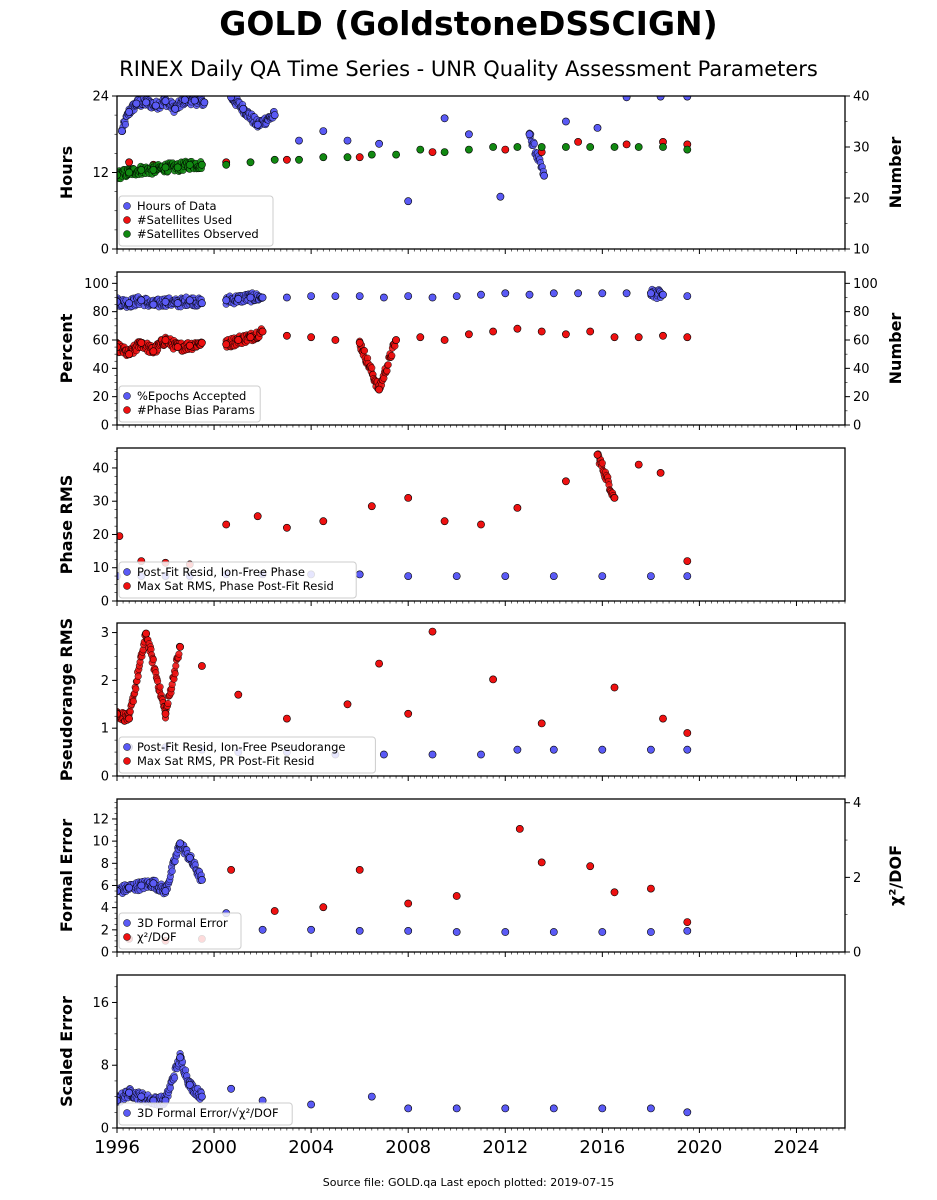  What do you see at coordinates (127, 937) in the screenshot?
I see `legend-marker` at bounding box center [127, 937].